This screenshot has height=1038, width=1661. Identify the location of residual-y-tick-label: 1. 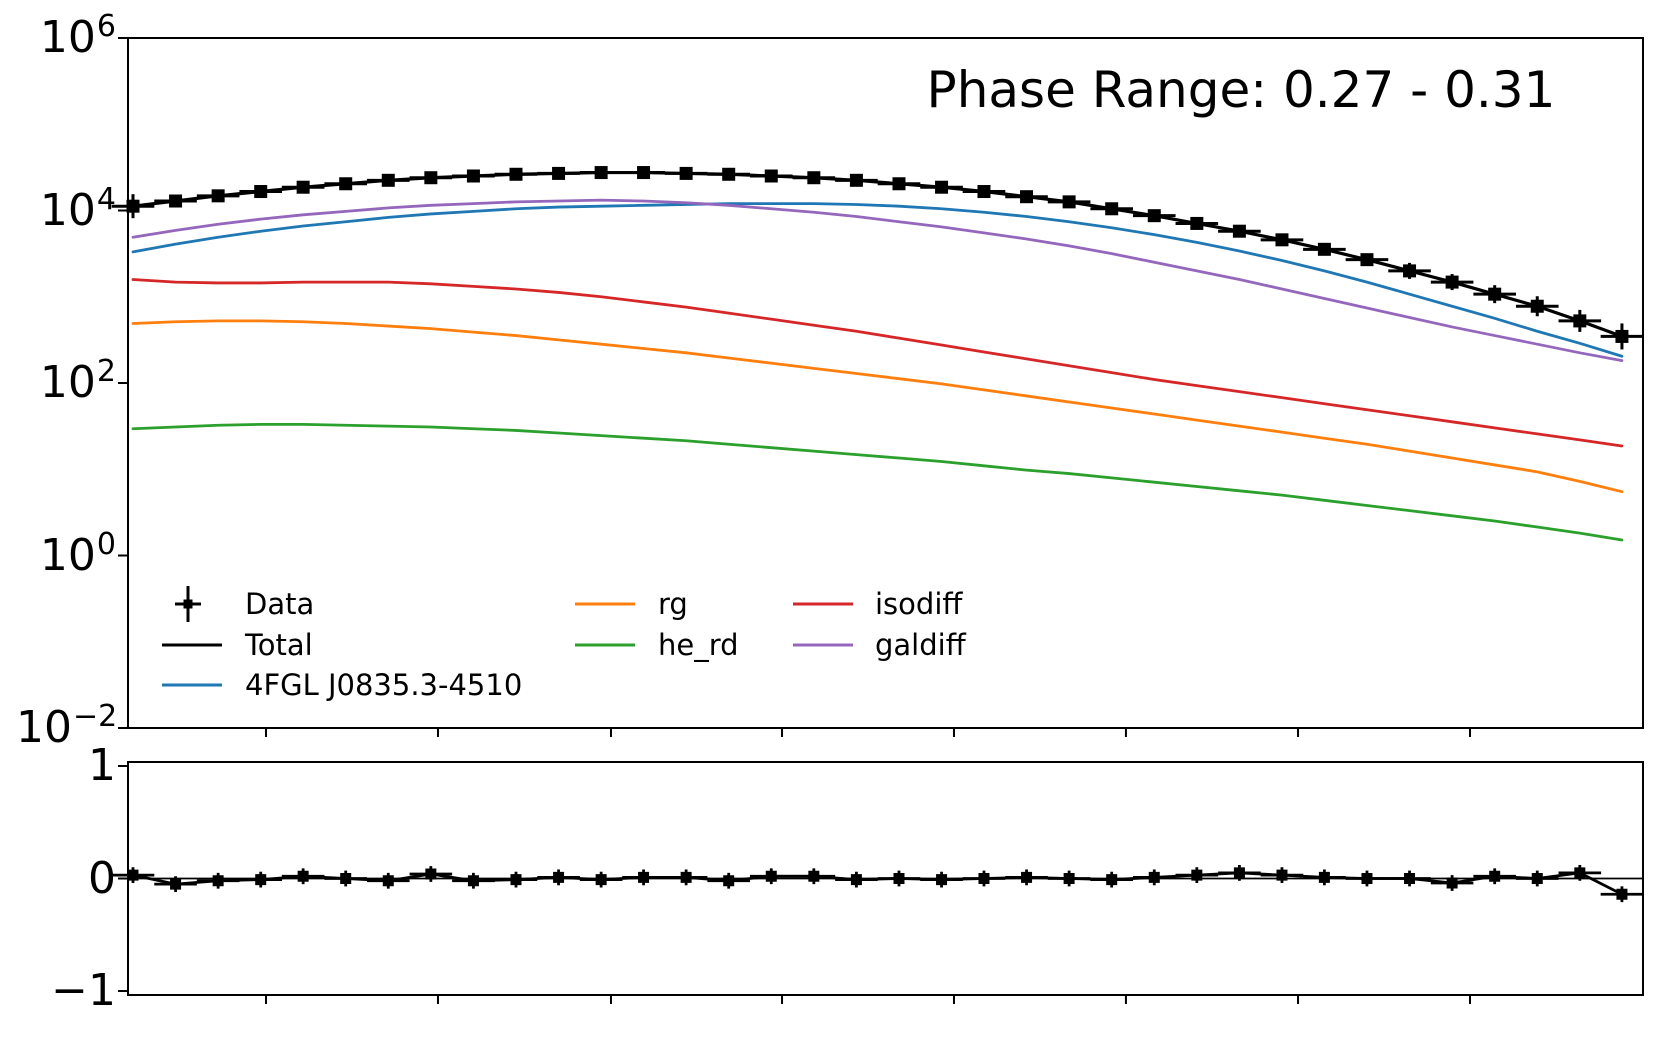
(102, 765).